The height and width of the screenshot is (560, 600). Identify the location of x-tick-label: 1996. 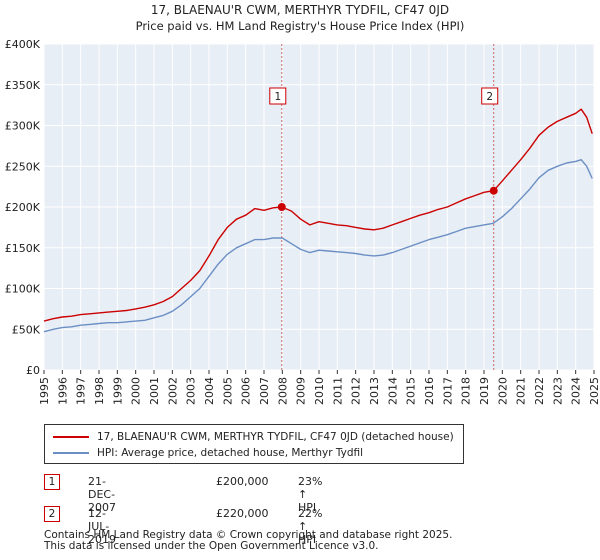
(62, 391).